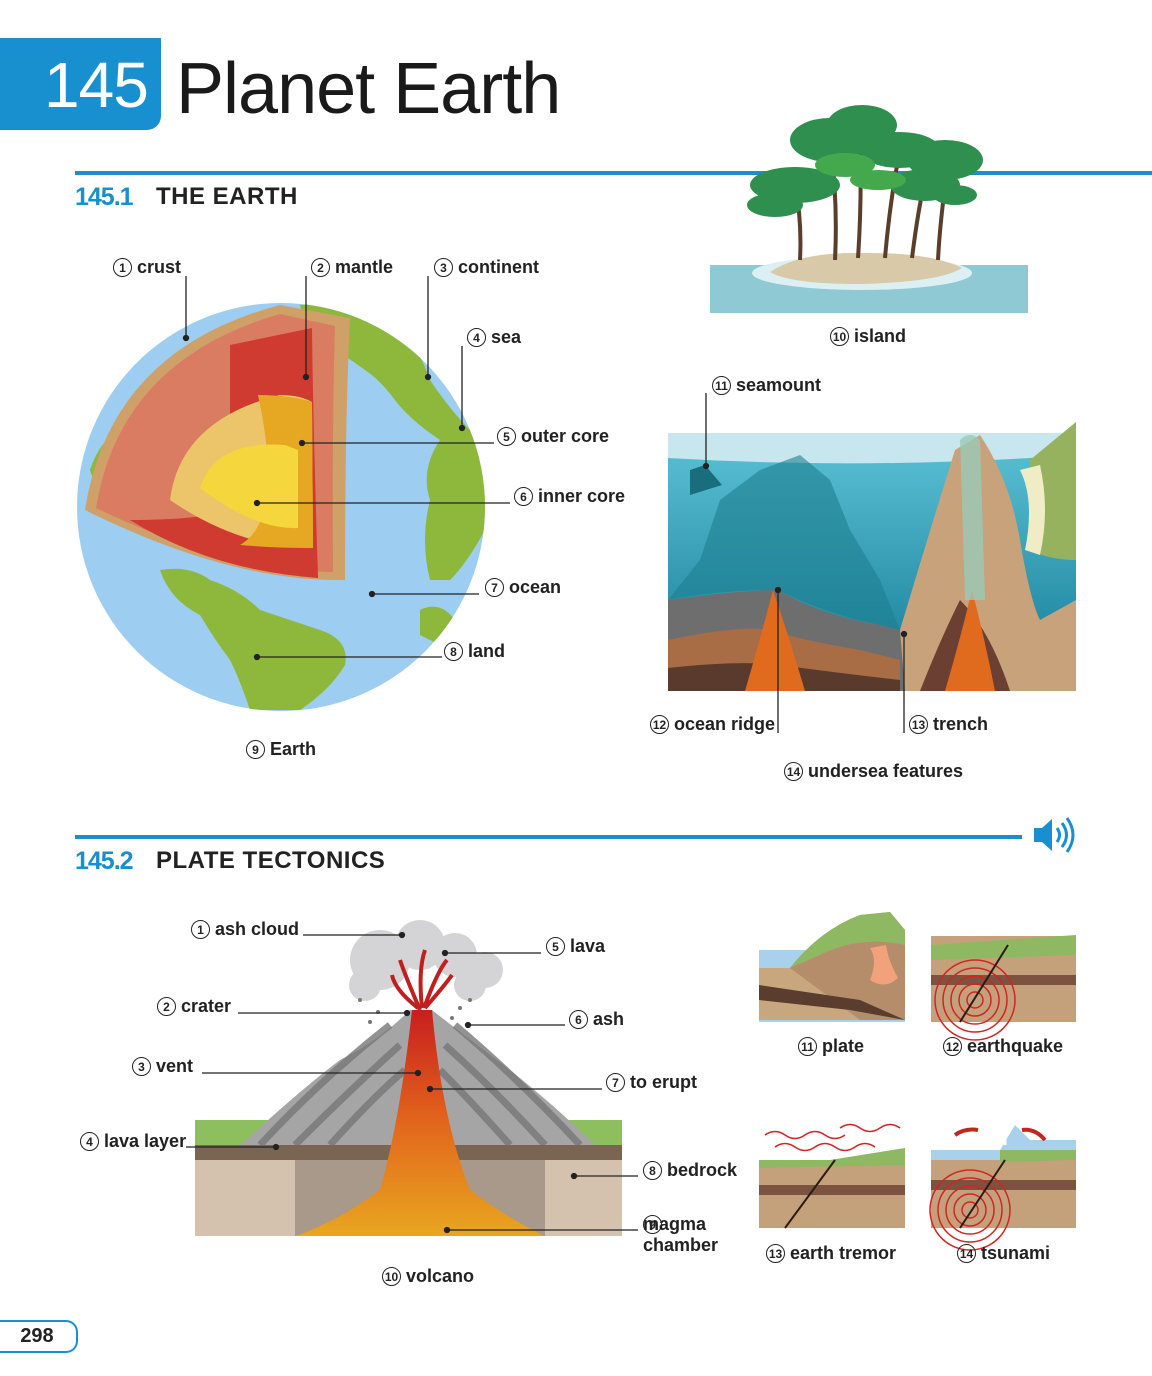  I want to click on label-magma-chamber: 9 magma chamber, so click(681, 1234).